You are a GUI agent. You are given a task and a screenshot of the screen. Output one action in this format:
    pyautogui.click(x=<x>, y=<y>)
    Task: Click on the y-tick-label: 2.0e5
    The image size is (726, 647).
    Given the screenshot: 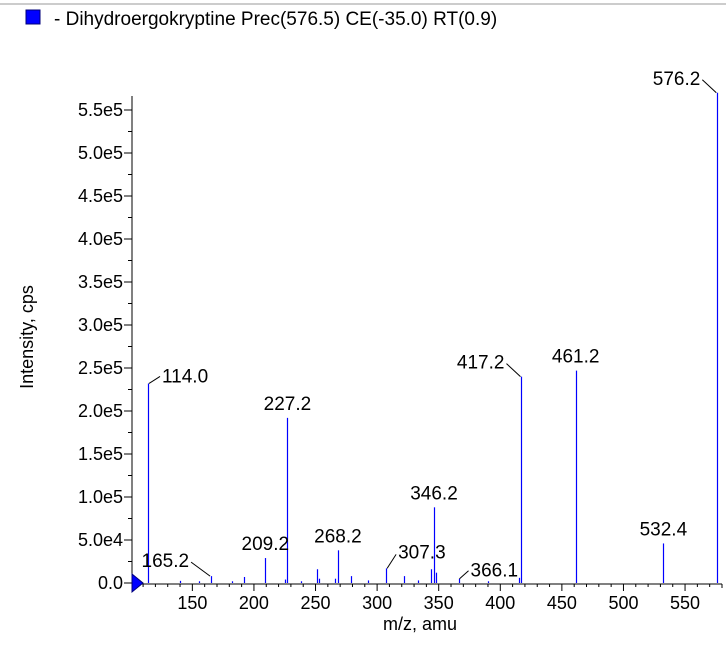 What is the action you would take?
    pyautogui.click(x=100, y=411)
    